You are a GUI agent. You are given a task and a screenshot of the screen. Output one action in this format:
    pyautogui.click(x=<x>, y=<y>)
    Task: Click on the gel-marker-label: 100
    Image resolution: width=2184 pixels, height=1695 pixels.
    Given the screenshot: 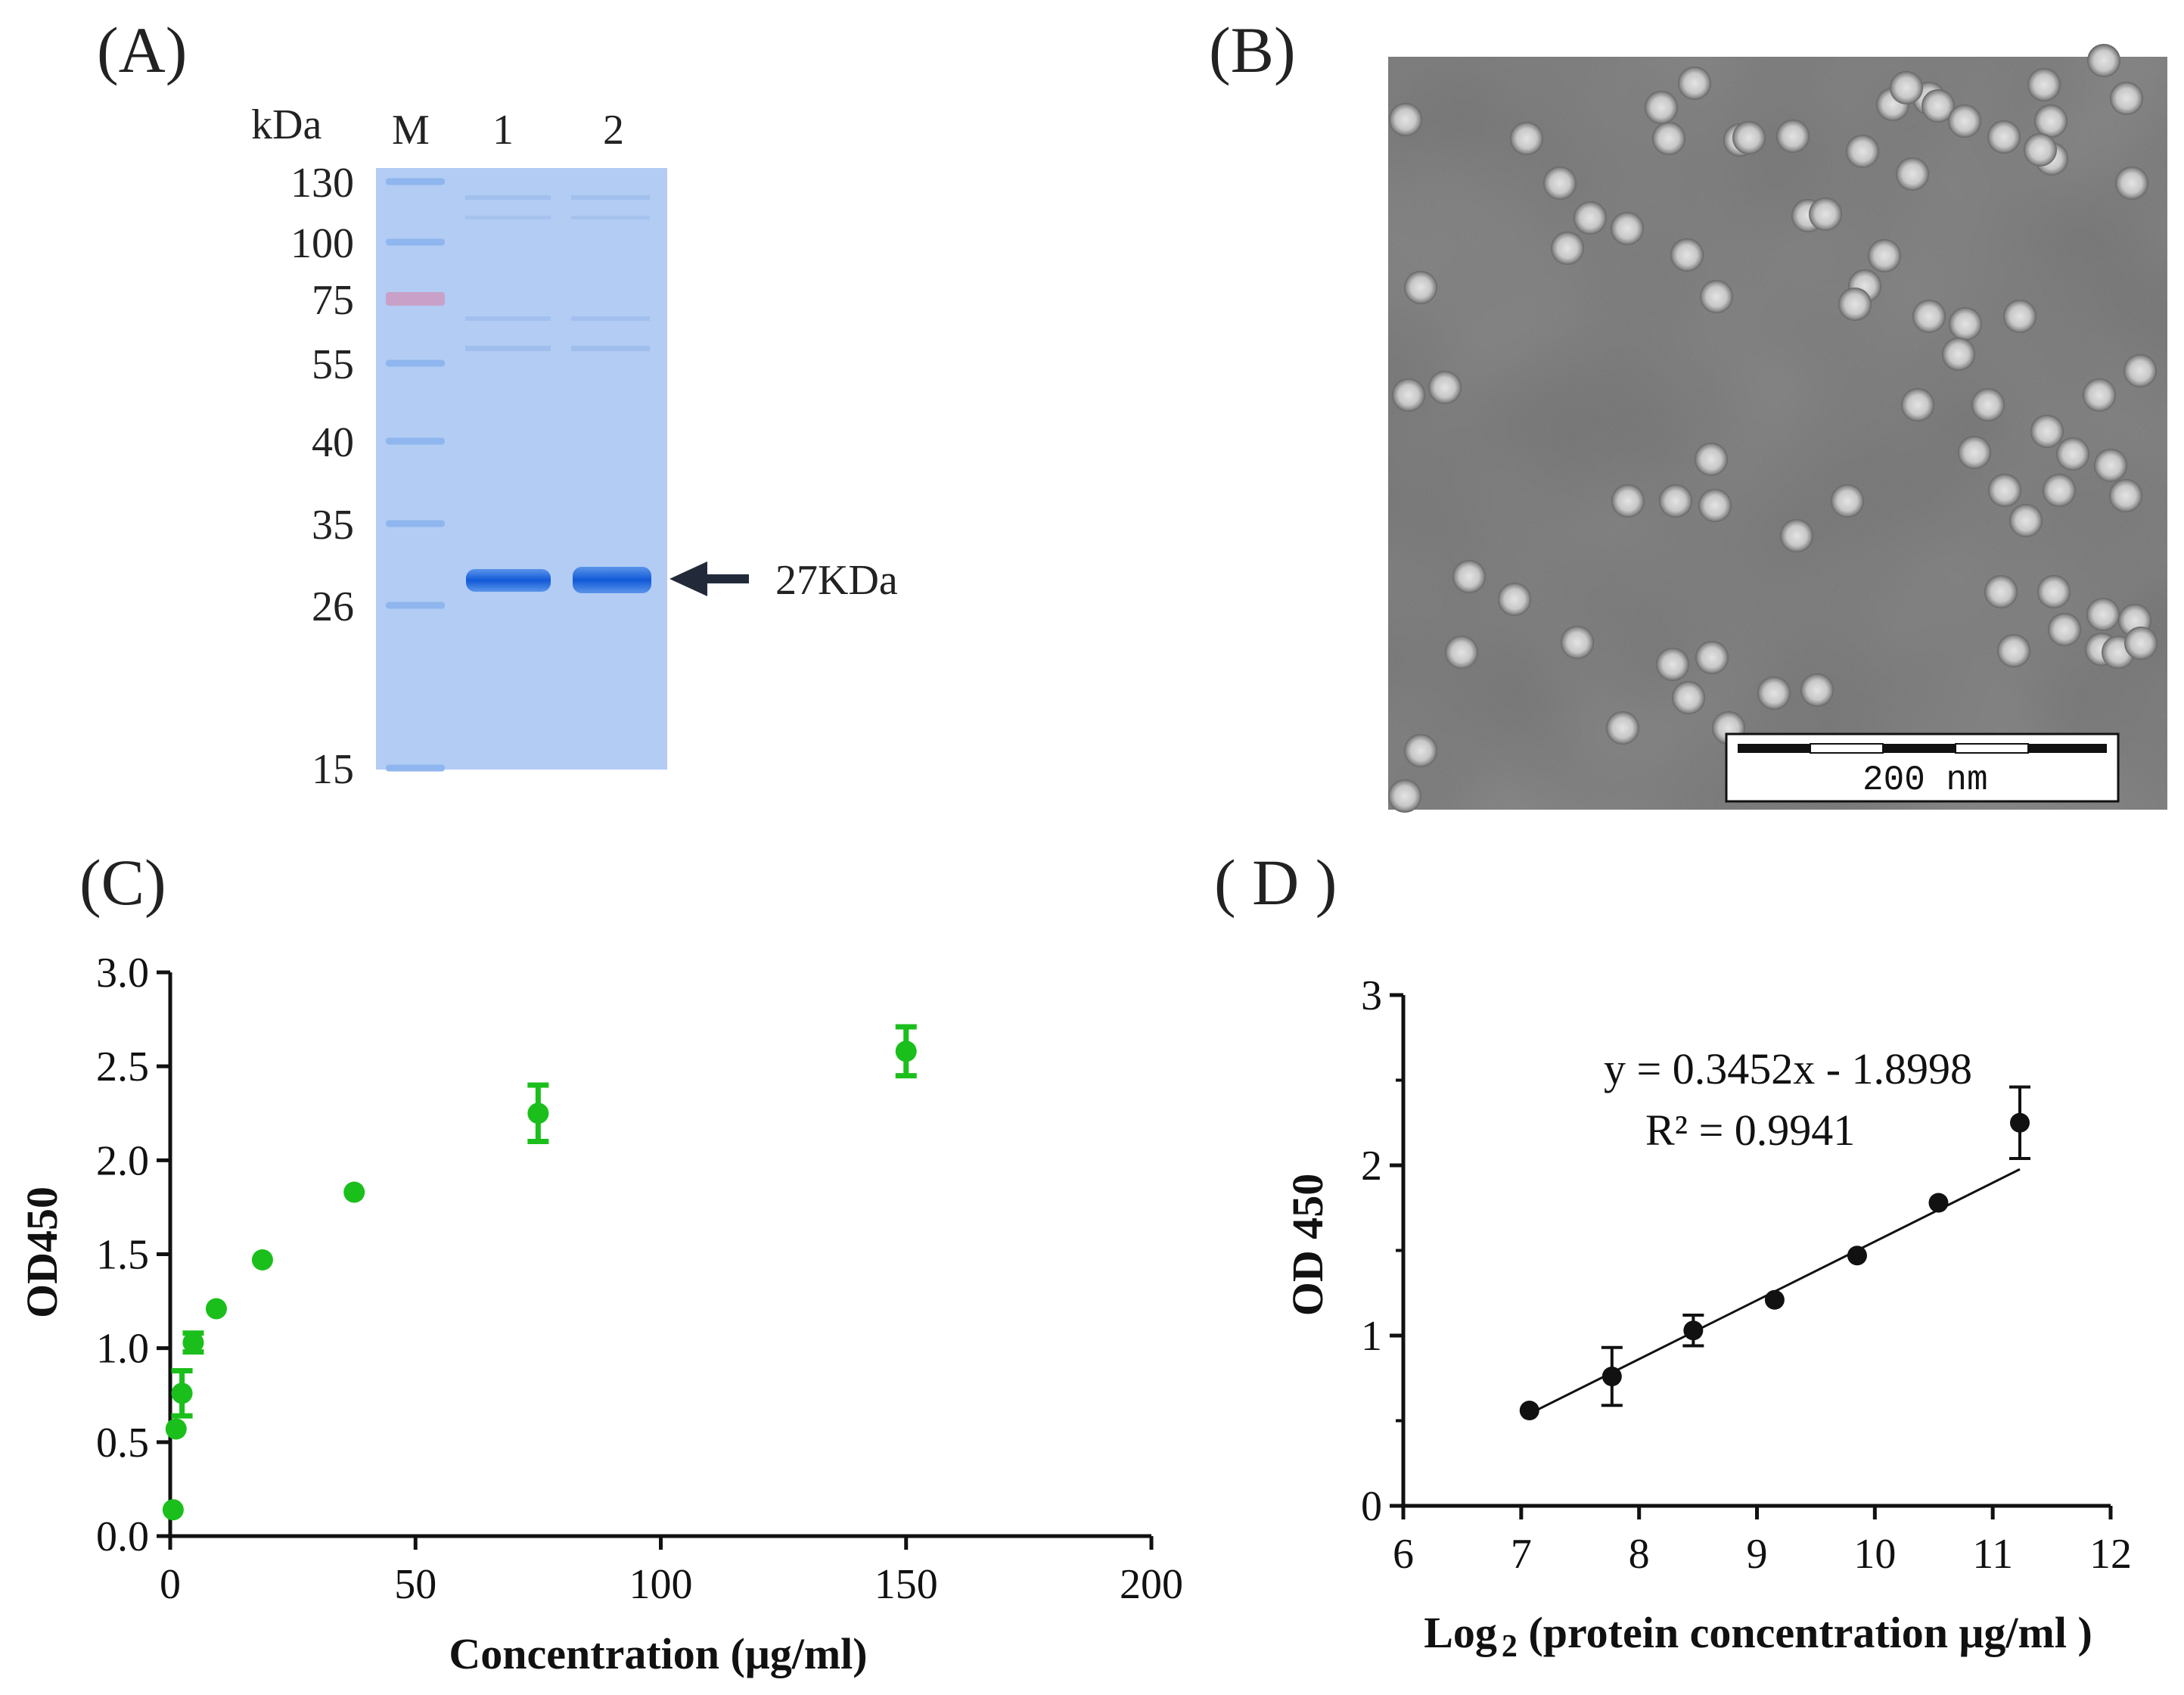 What is the action you would take?
    pyautogui.click(x=322, y=243)
    